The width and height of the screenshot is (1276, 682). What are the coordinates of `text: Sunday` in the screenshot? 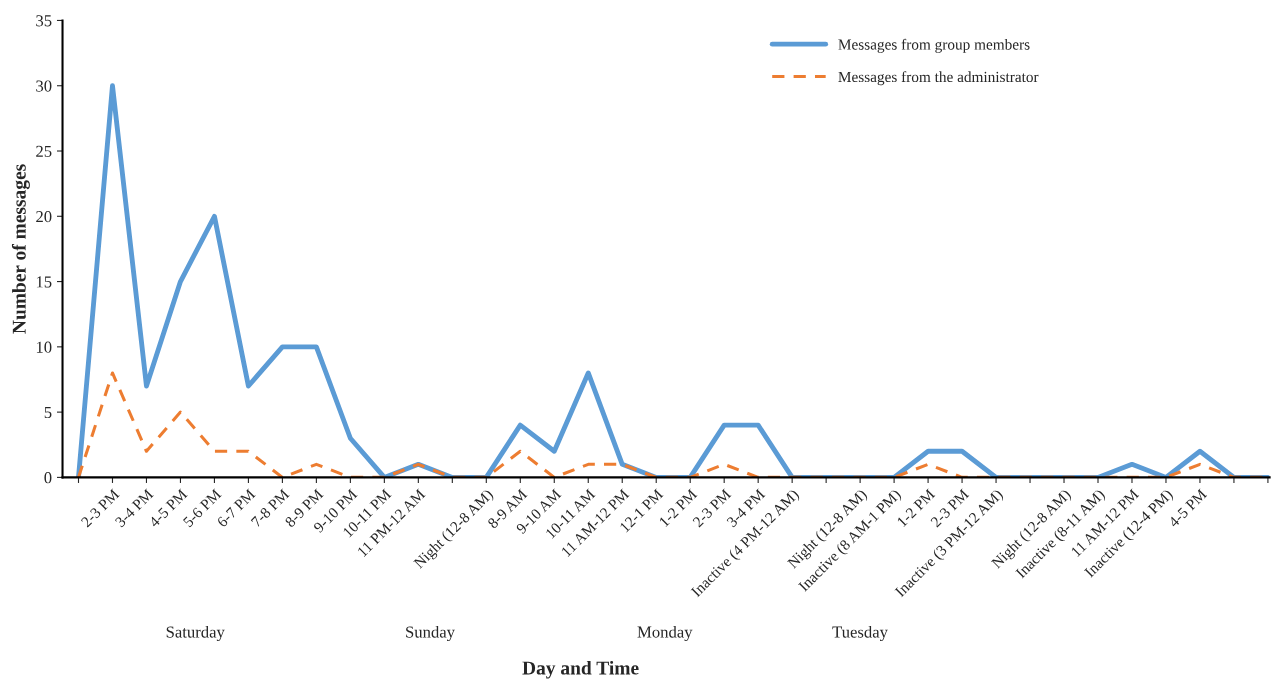 It's located at (430, 633).